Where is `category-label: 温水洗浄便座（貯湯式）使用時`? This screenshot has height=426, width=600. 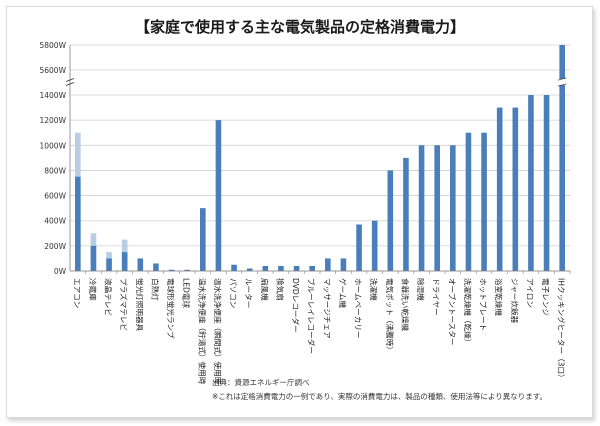 category-label: 温水洗浄便座（貯湯式）使用時 is located at coordinates (202, 331).